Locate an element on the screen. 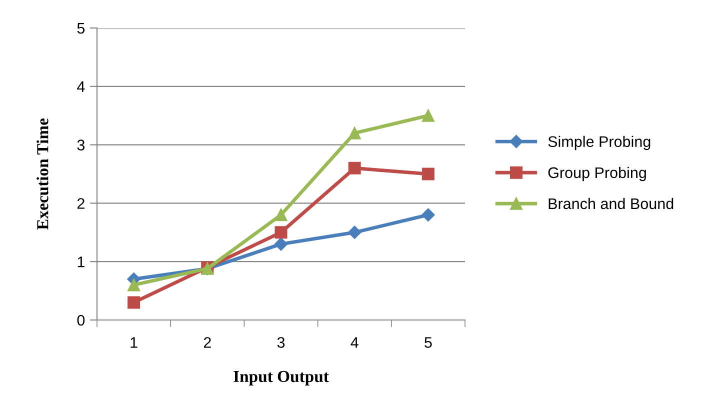 This screenshot has height=416, width=705. x-axis-title: Input Output is located at coordinates (281, 378).